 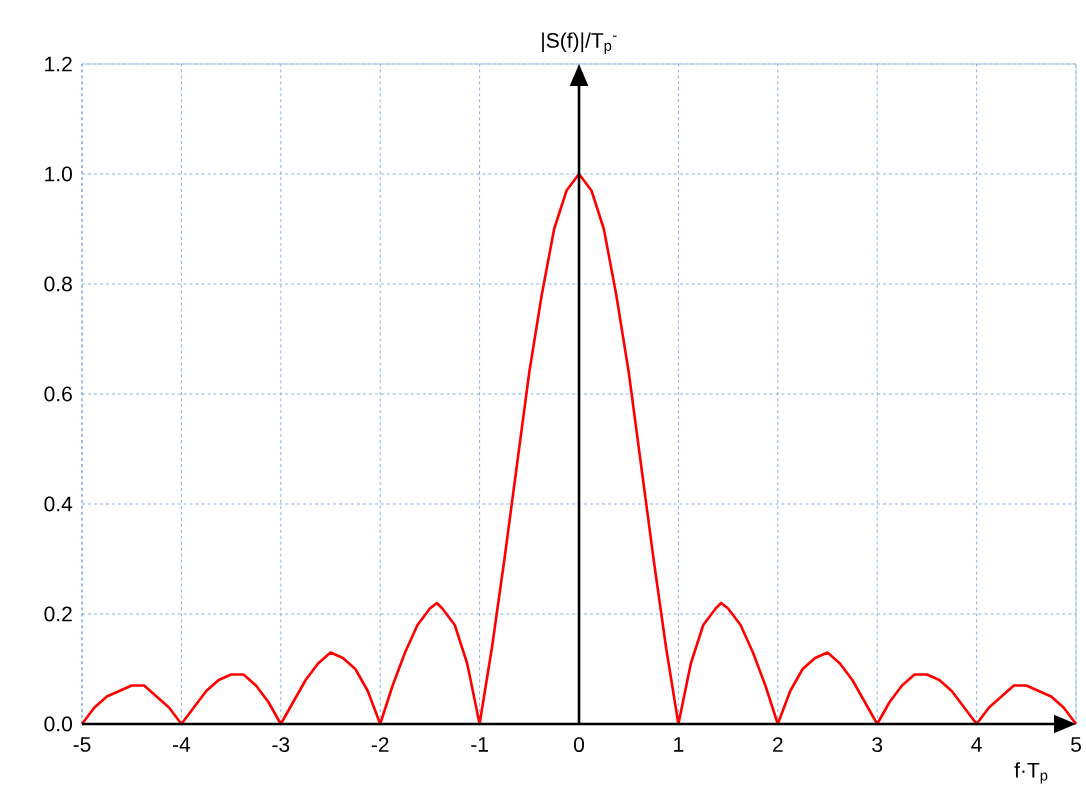 What do you see at coordinates (58, 284) in the screenshot?
I see `y-tick-label: 0.8` at bounding box center [58, 284].